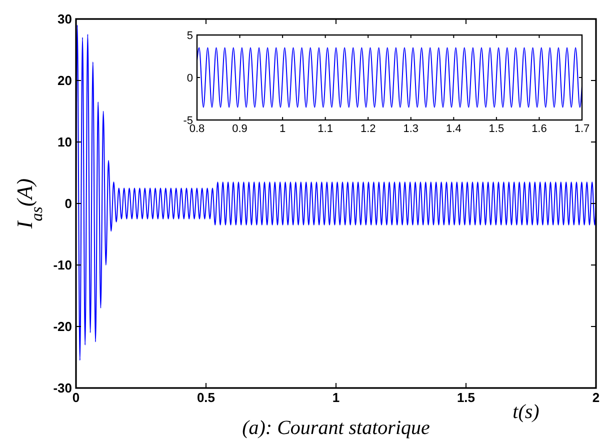 Image resolution: width=602 pixels, height=441 pixels. I want to click on x-tick-label: 1.2, so click(368, 129).